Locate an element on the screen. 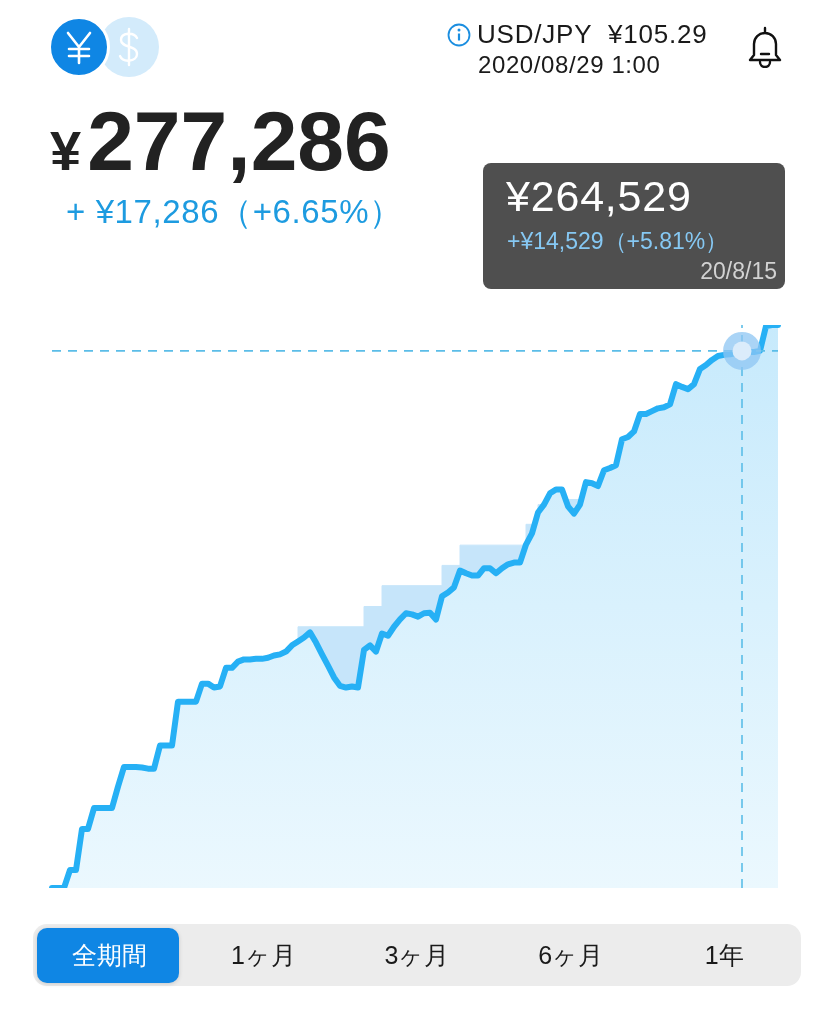  text: 2020/08/29 1:00 is located at coordinates (569, 64).